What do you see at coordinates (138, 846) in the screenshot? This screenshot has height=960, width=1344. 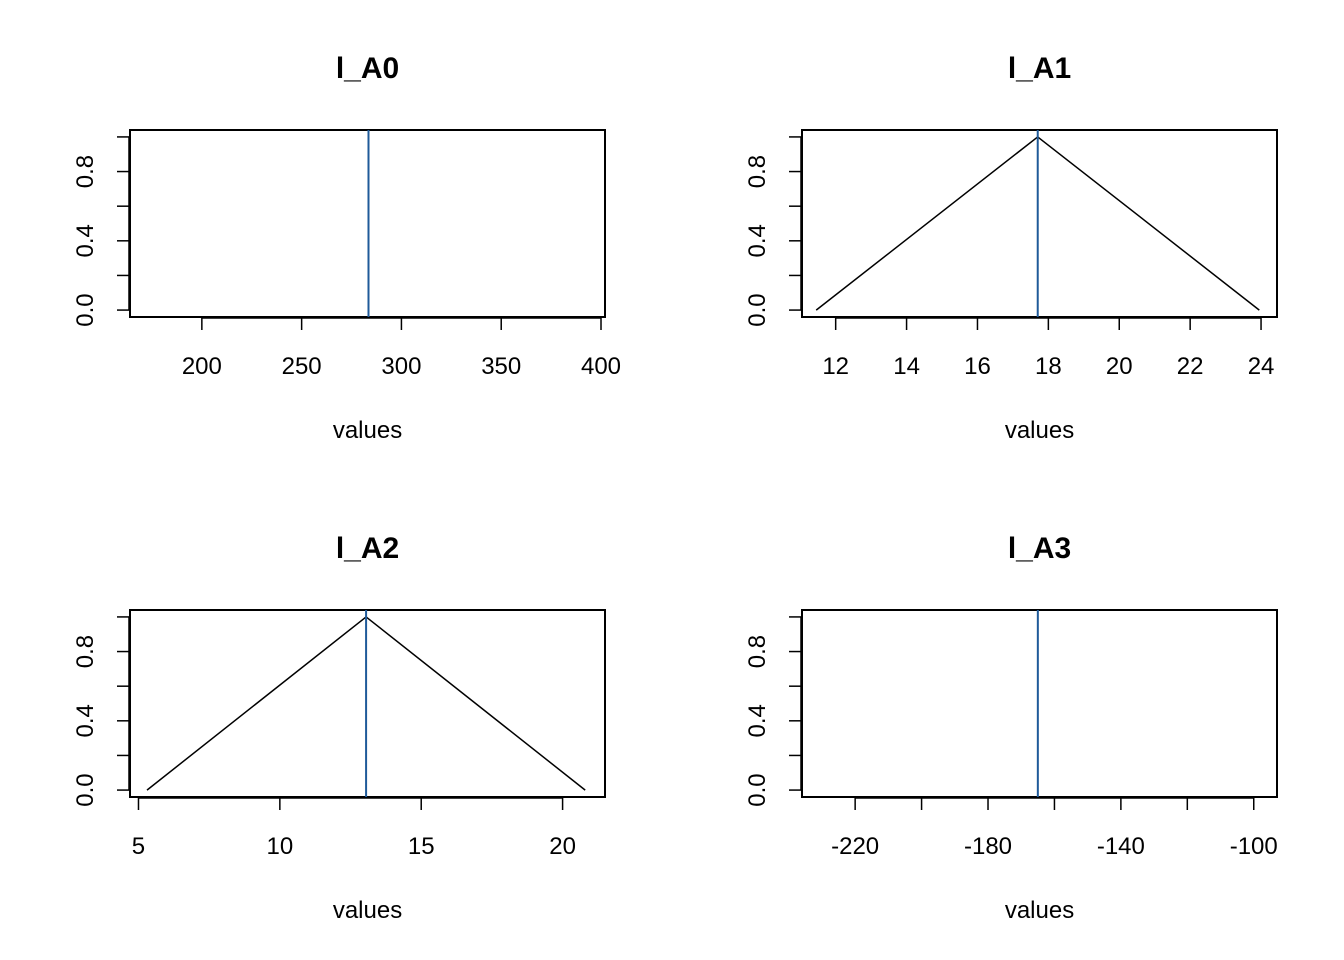 I see `x-tick-label: 5` at bounding box center [138, 846].